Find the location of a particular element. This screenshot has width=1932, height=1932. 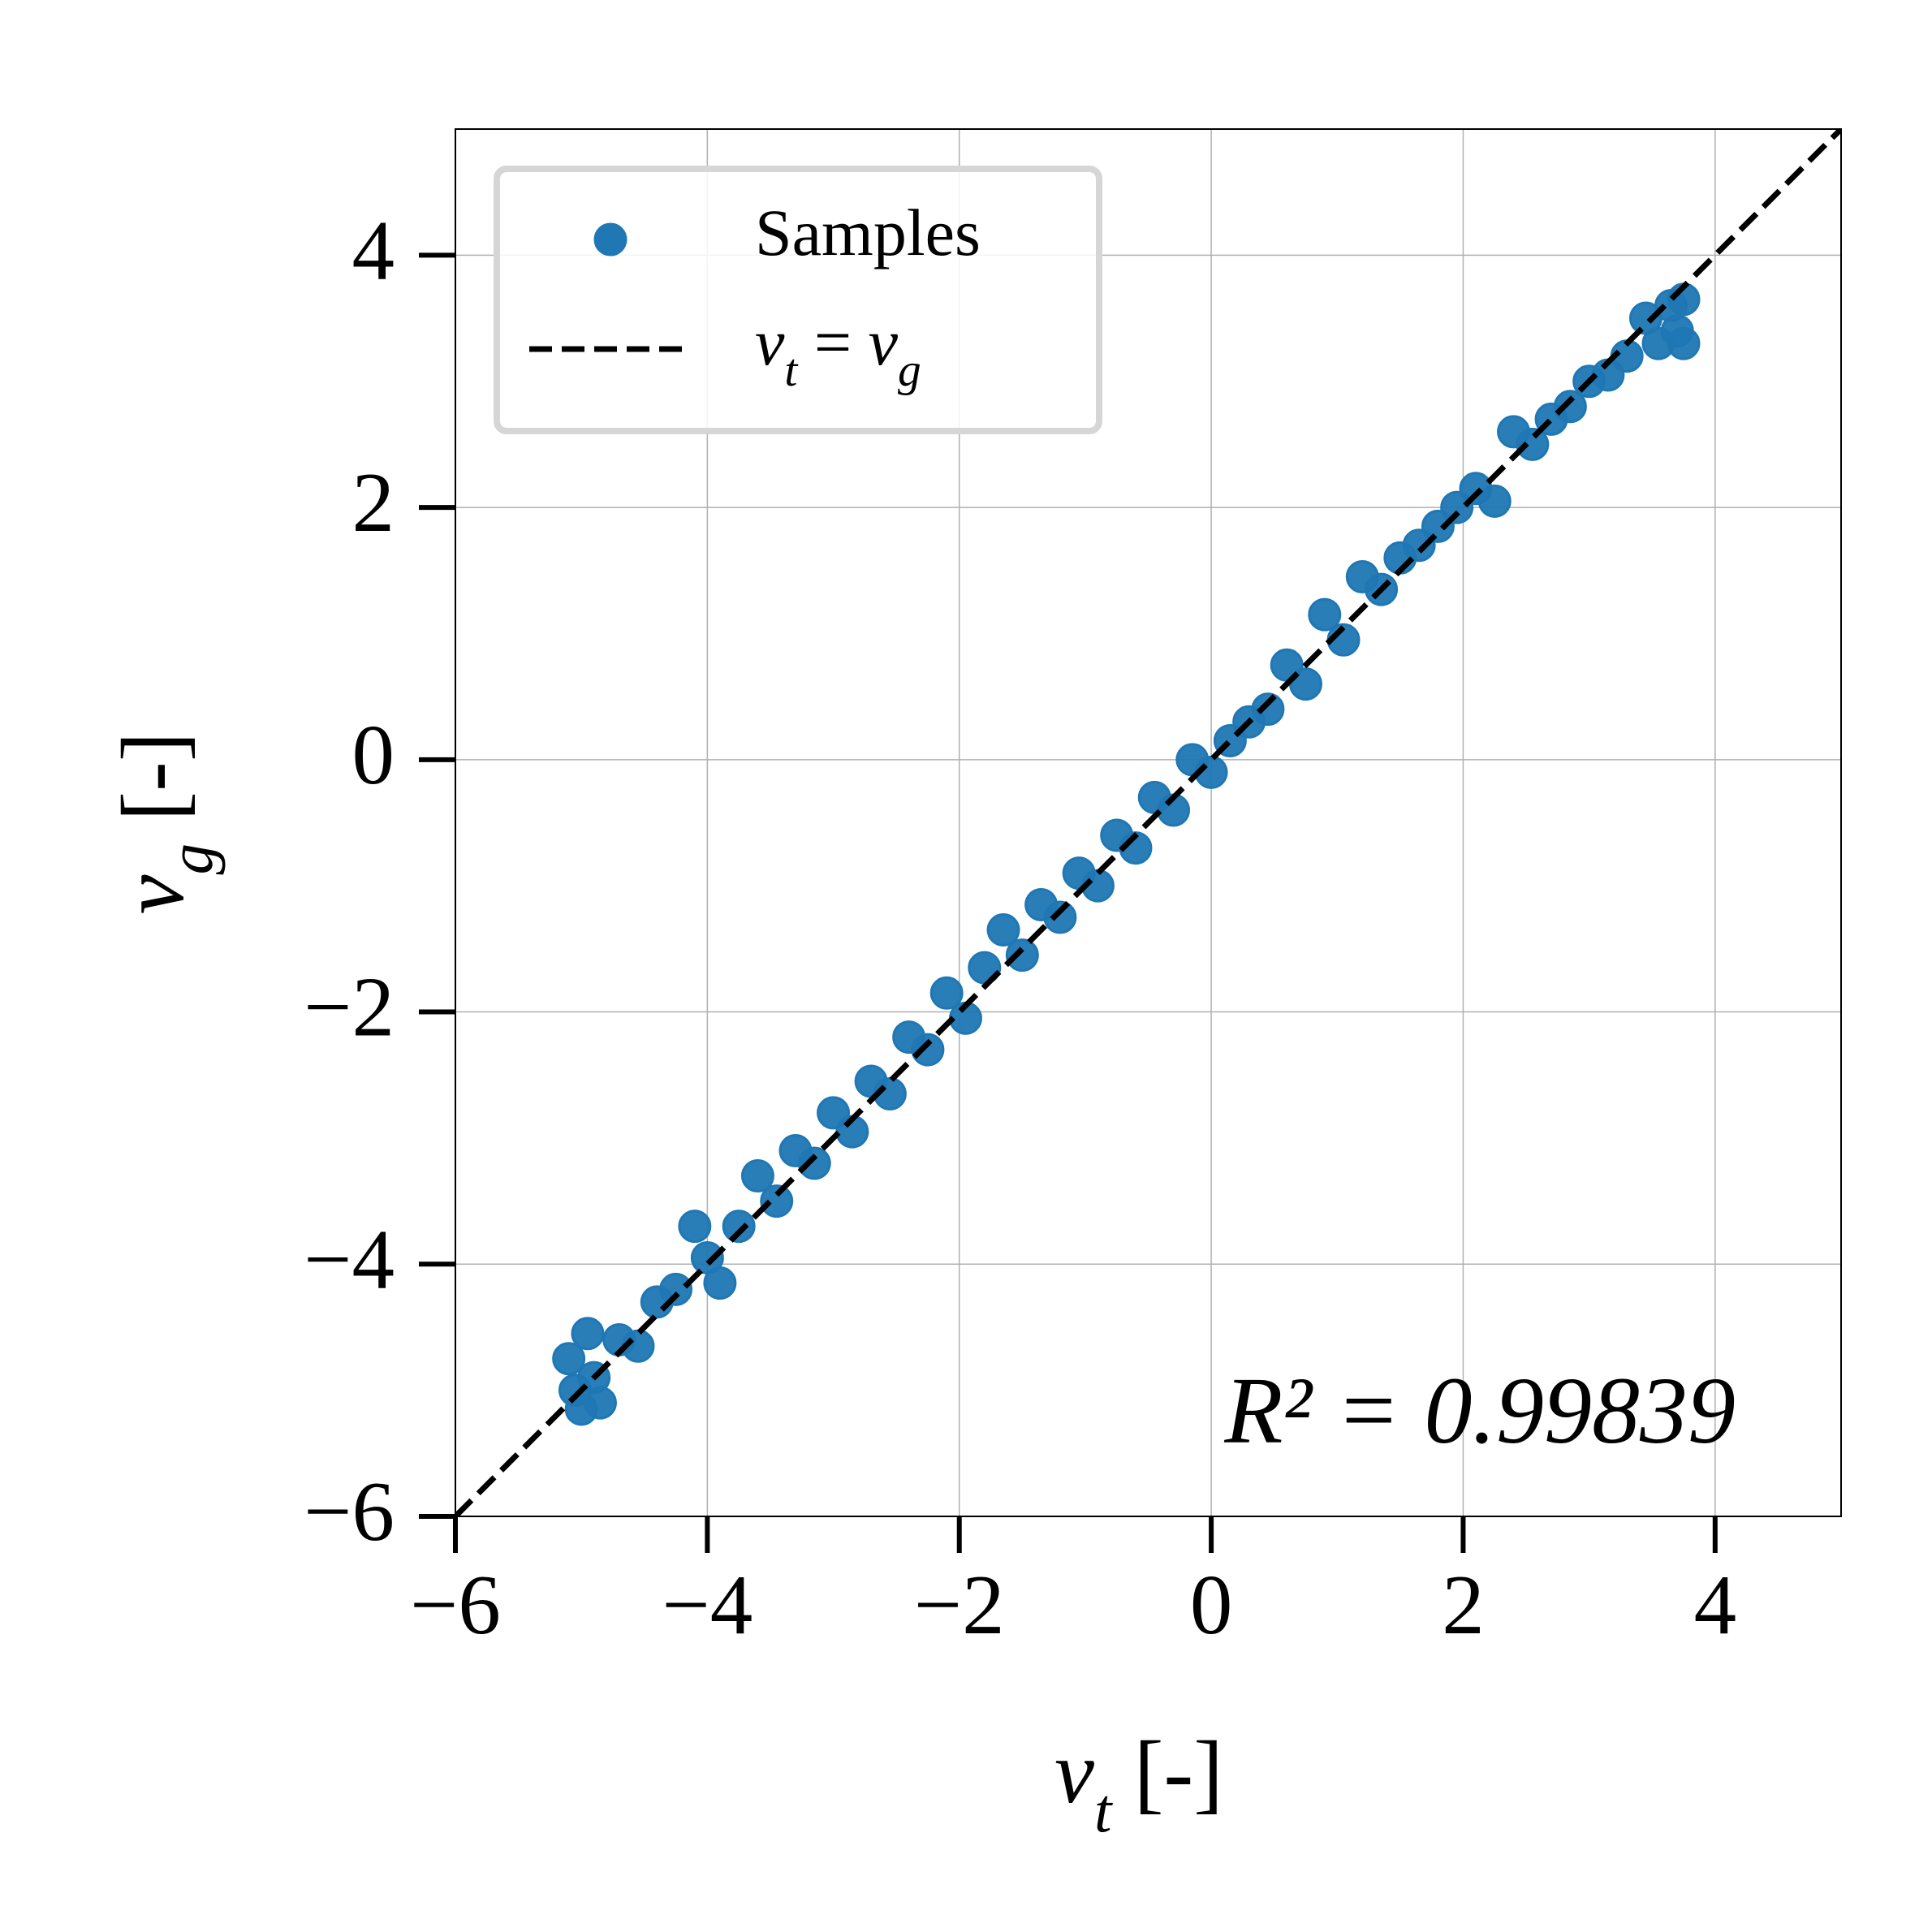

y-tick-label: −4 is located at coordinates (349, 1258).